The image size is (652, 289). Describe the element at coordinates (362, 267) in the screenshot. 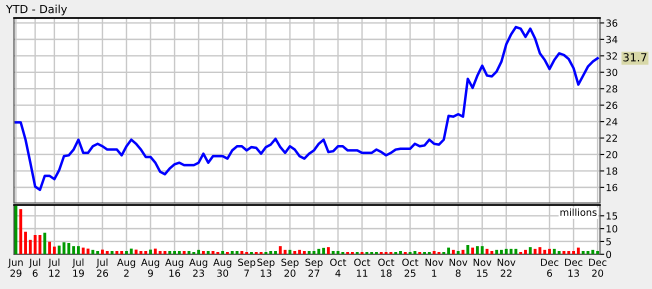

I see `x-tick-label: Oct 11` at that location.